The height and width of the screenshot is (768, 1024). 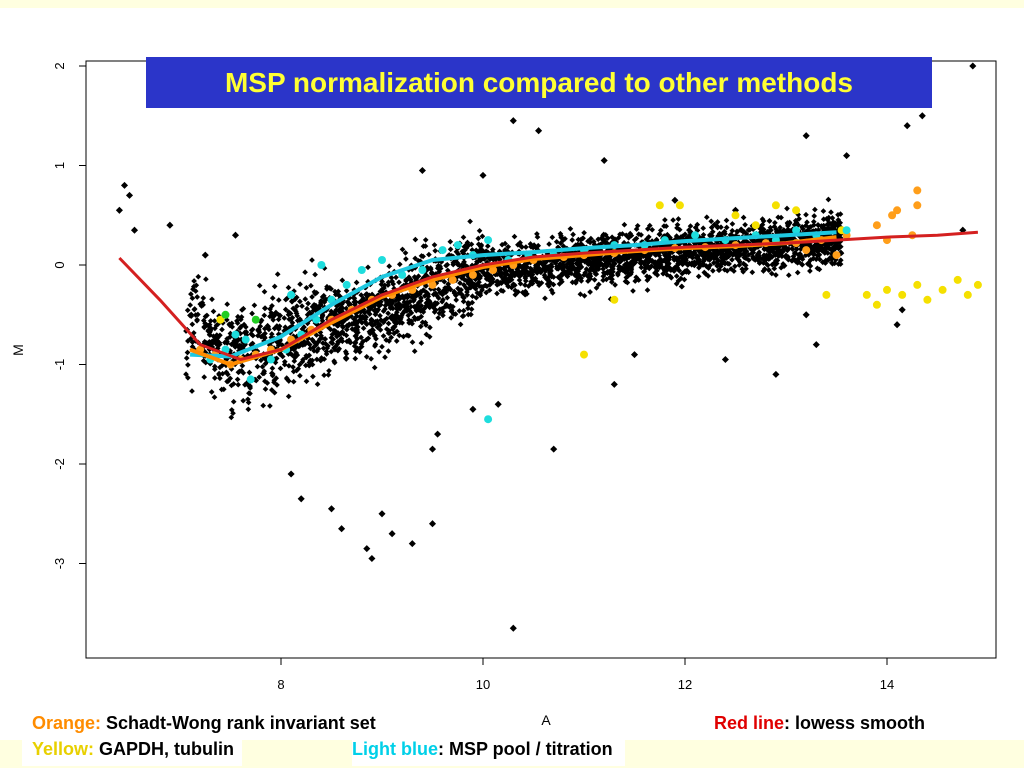 What do you see at coordinates (685, 684) in the screenshot?
I see `x-tick-label: 12` at bounding box center [685, 684].